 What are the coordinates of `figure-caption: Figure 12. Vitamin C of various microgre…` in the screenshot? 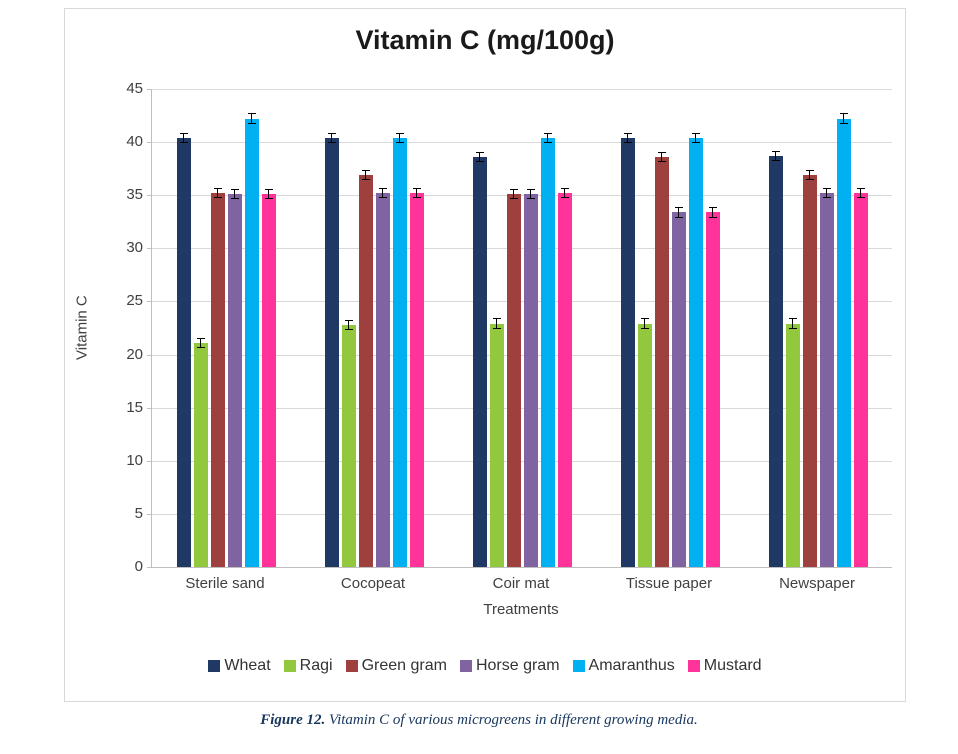 It's located at (479, 720).